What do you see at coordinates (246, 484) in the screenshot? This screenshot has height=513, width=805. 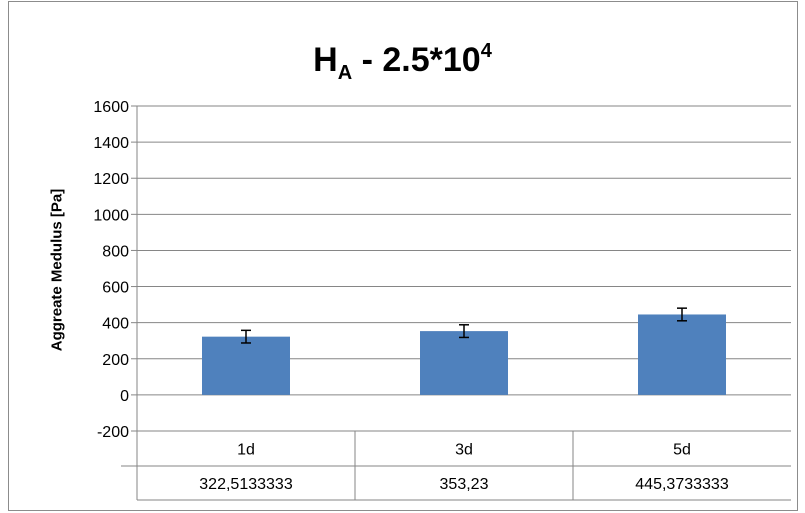 I see `table-value-cell: 322,5133333` at bounding box center [246, 484].